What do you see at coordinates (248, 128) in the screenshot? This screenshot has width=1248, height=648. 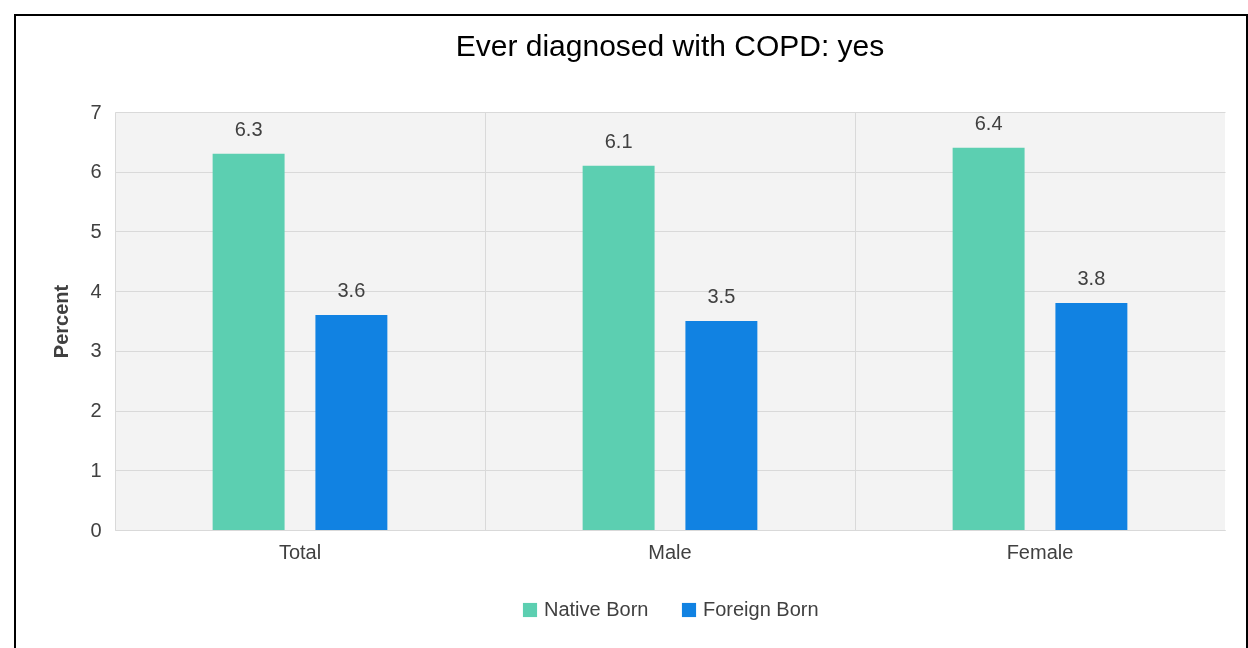 I see `data-label: 6.3` at bounding box center [248, 128].